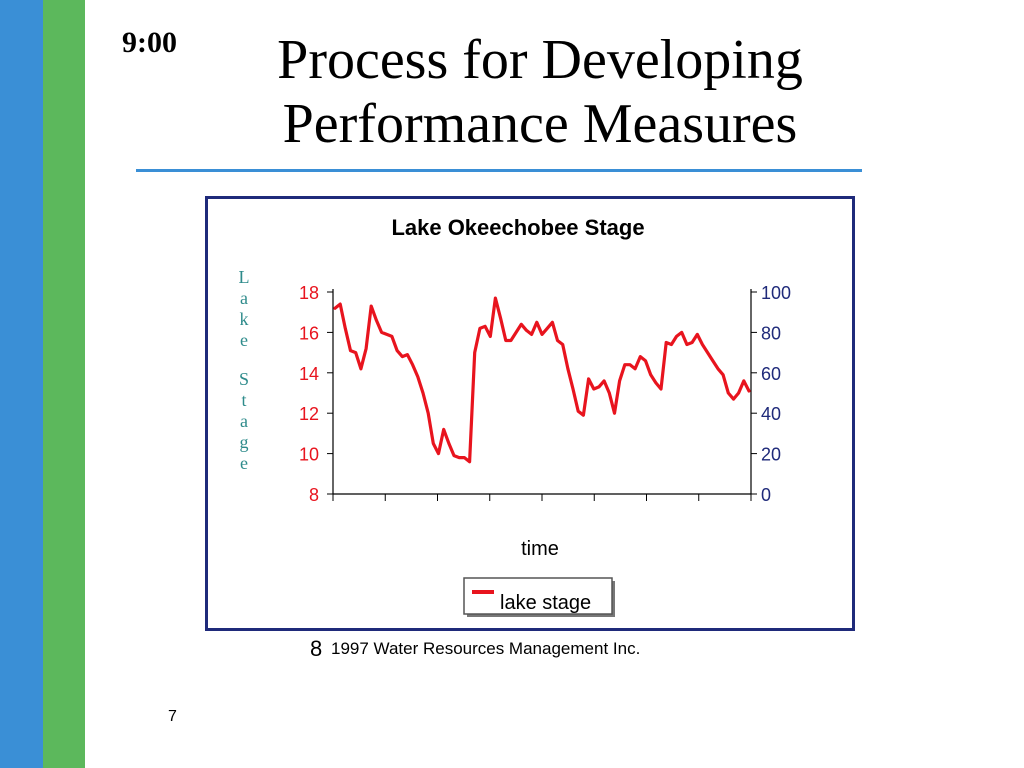  What do you see at coordinates (244, 319) in the screenshot?
I see `y-axis-label-letter: k` at bounding box center [244, 319].